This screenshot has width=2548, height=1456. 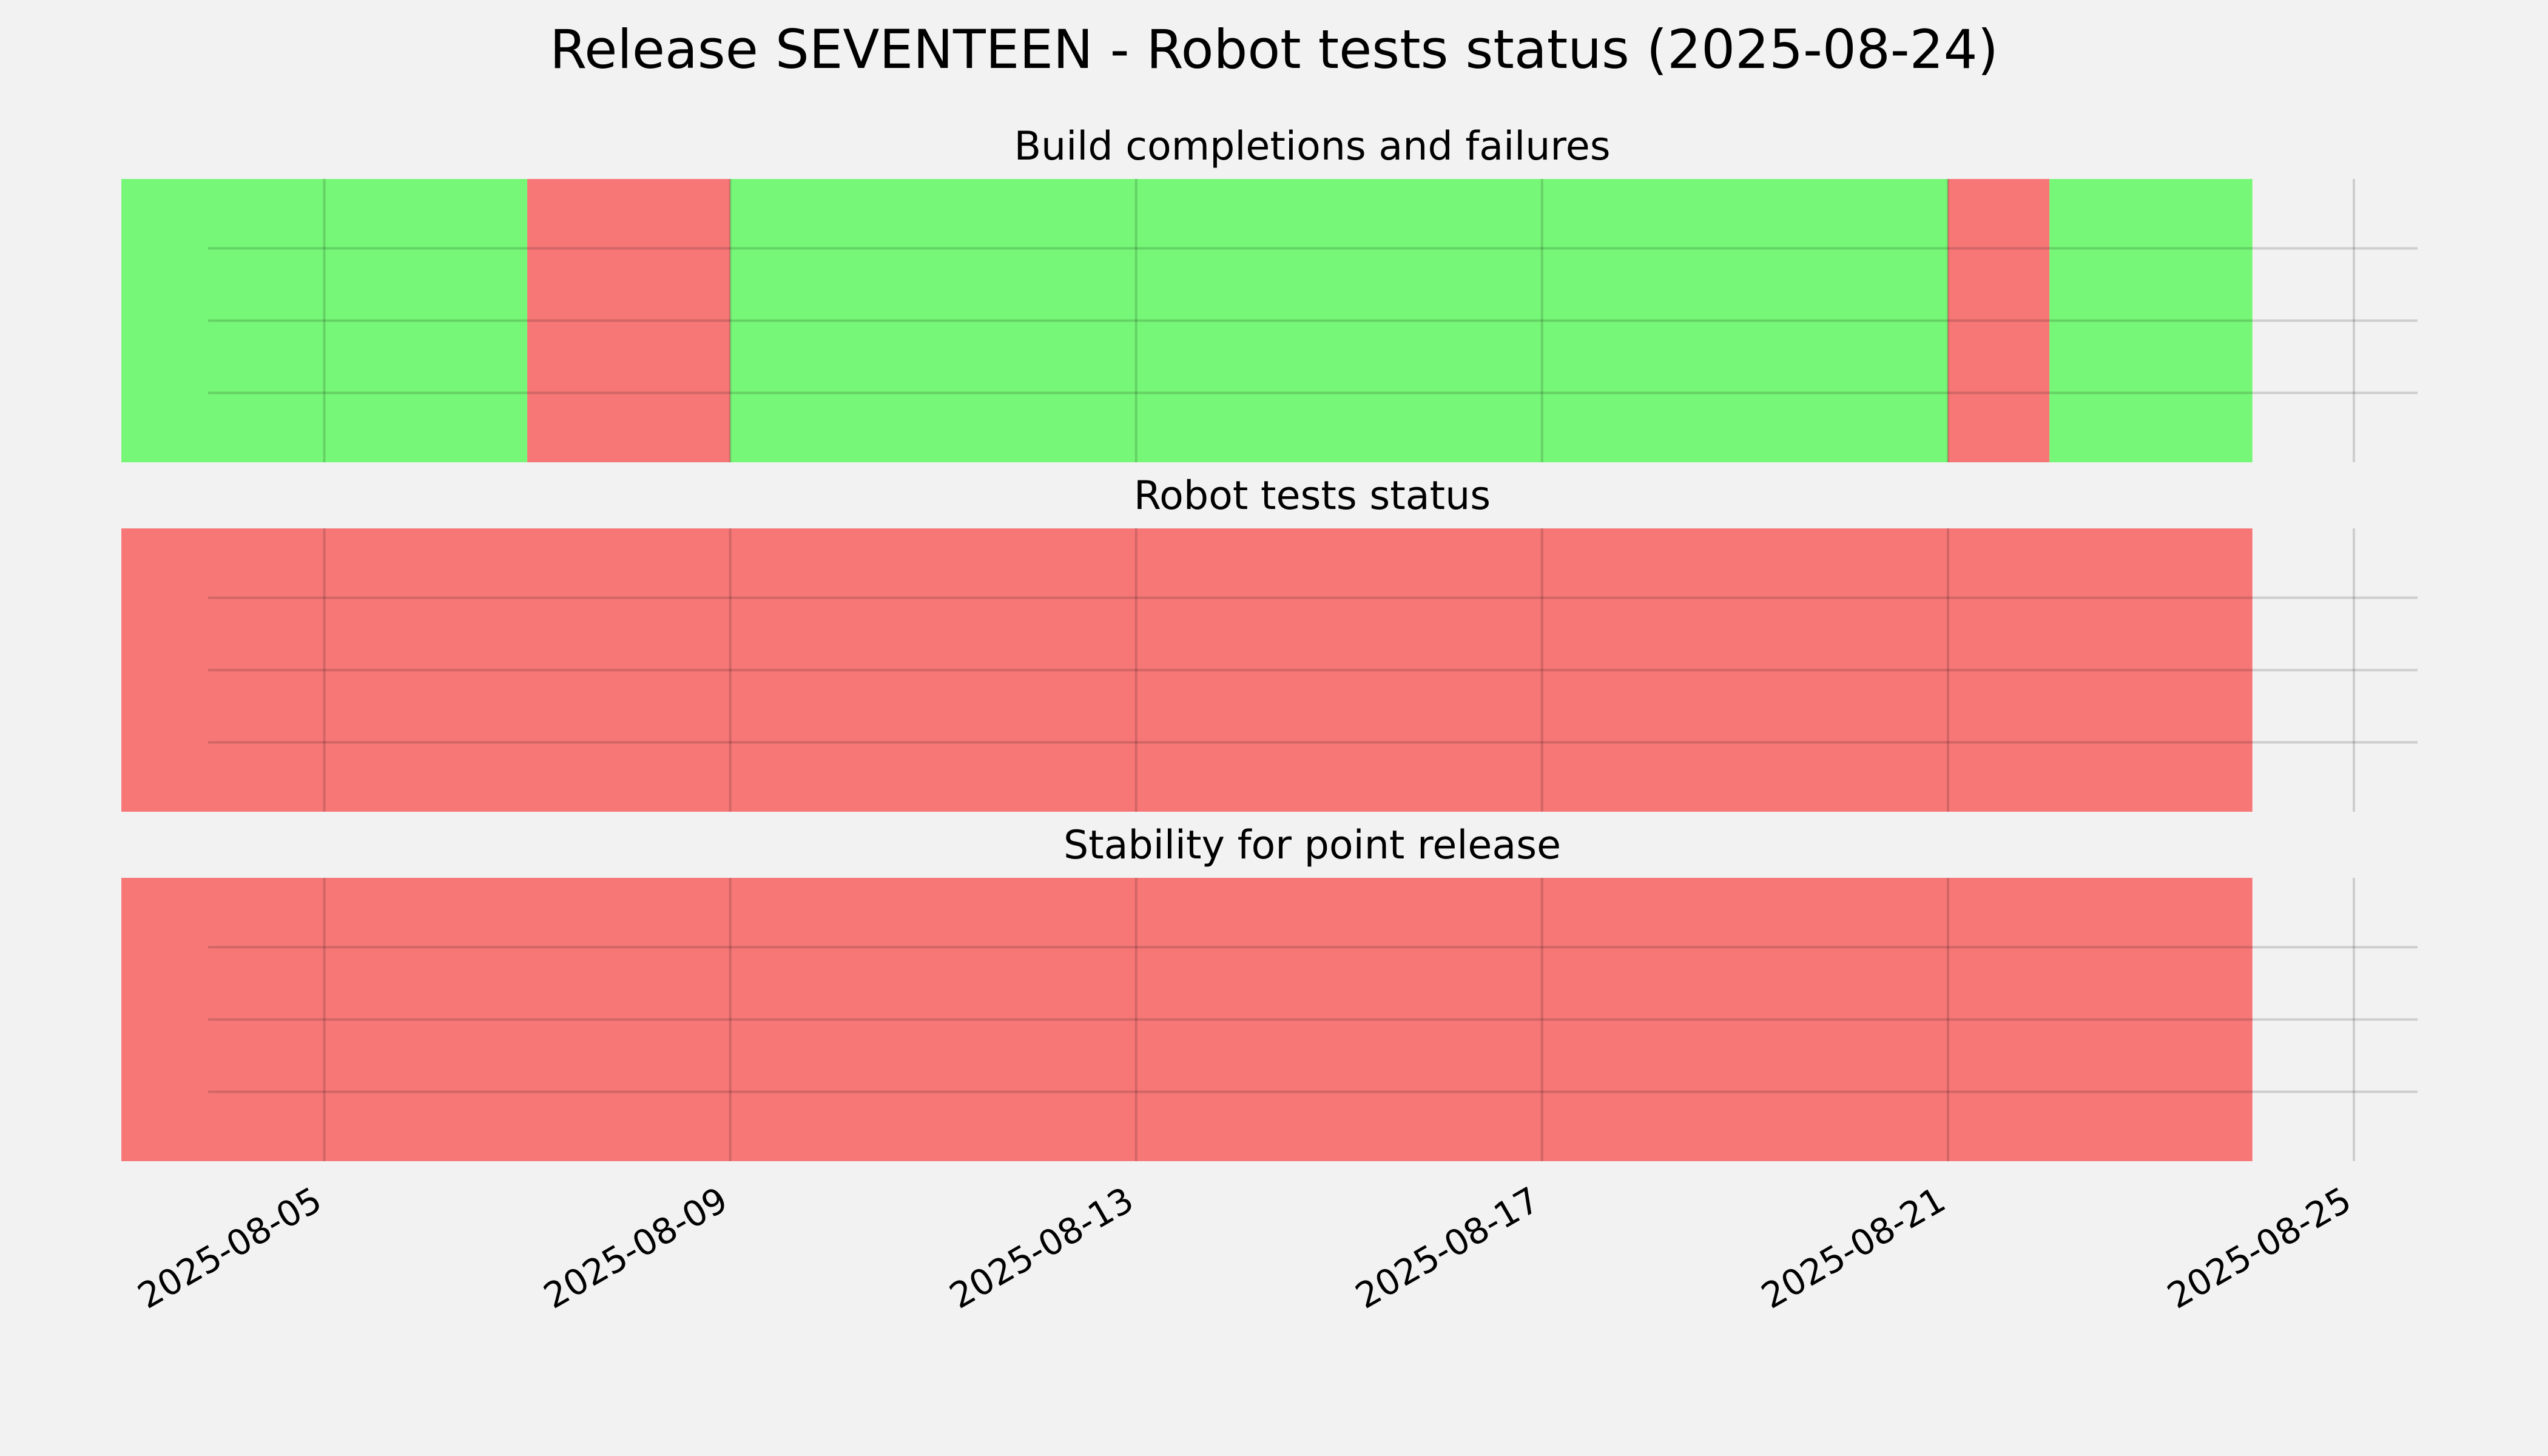 I want to click on panel-title: Stability for point release, so click(x=1312, y=845).